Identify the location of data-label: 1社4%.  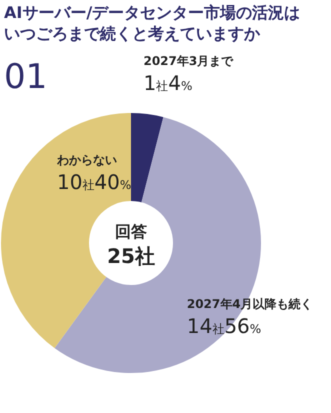
(167, 83).